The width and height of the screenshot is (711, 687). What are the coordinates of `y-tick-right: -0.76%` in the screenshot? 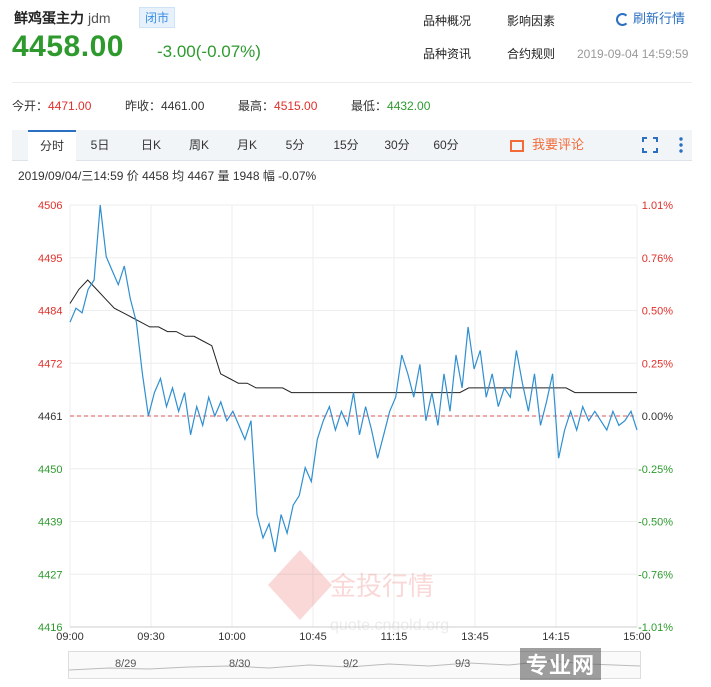 It's located at (655, 575).